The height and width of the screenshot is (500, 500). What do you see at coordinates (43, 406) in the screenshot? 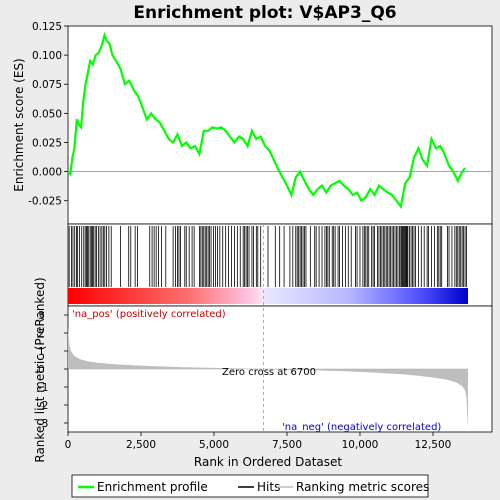
I see `metric-y-tick-label: -2` at bounding box center [43, 406].